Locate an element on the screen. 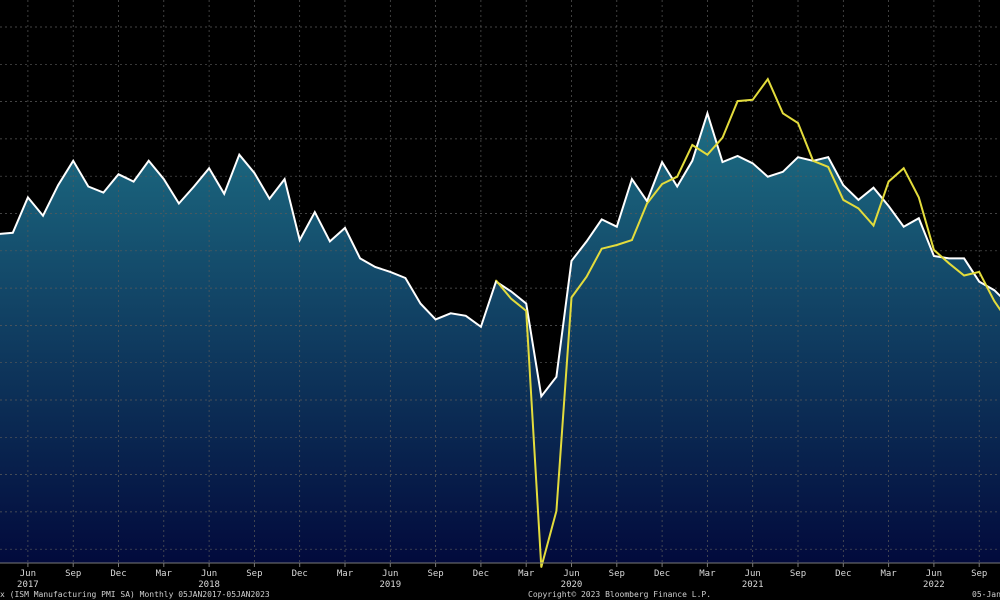  x-tick-label-year: 2020 is located at coordinates (572, 585).